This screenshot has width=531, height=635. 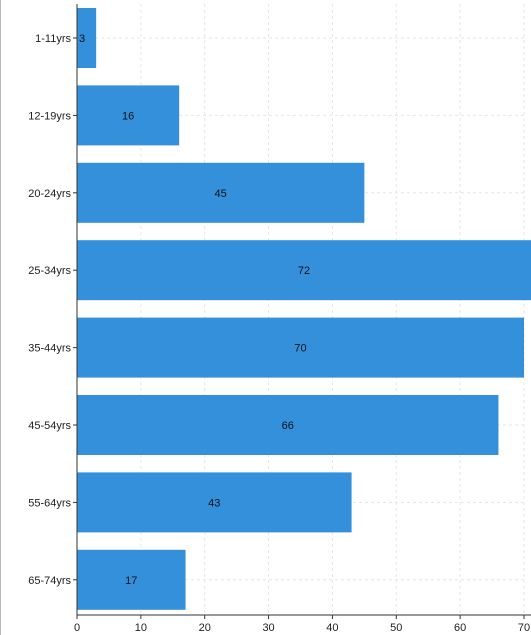 I want to click on y-tick-label: 25-34yrs, so click(x=49, y=271).